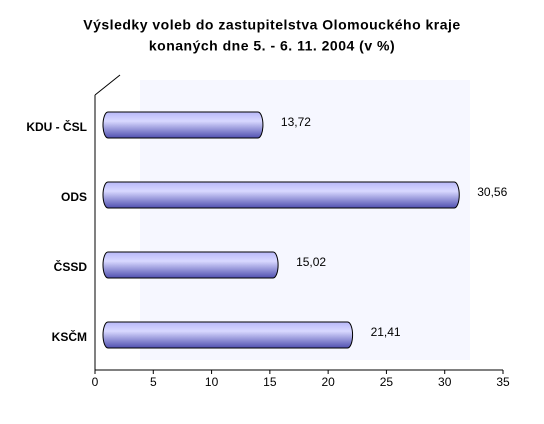 The image size is (544, 424). What do you see at coordinates (445, 382) in the screenshot?
I see `x-tick-label: 30` at bounding box center [445, 382].